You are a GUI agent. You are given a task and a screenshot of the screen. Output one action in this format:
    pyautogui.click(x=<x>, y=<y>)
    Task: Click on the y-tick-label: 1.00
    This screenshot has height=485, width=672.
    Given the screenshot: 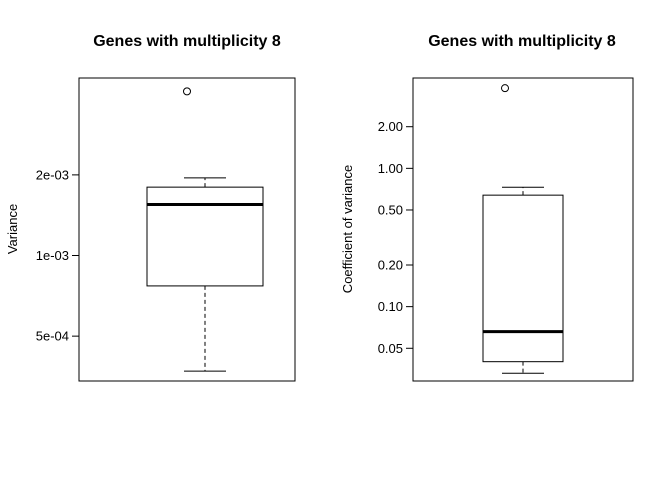 What is the action you would take?
    pyautogui.click(x=390, y=168)
    